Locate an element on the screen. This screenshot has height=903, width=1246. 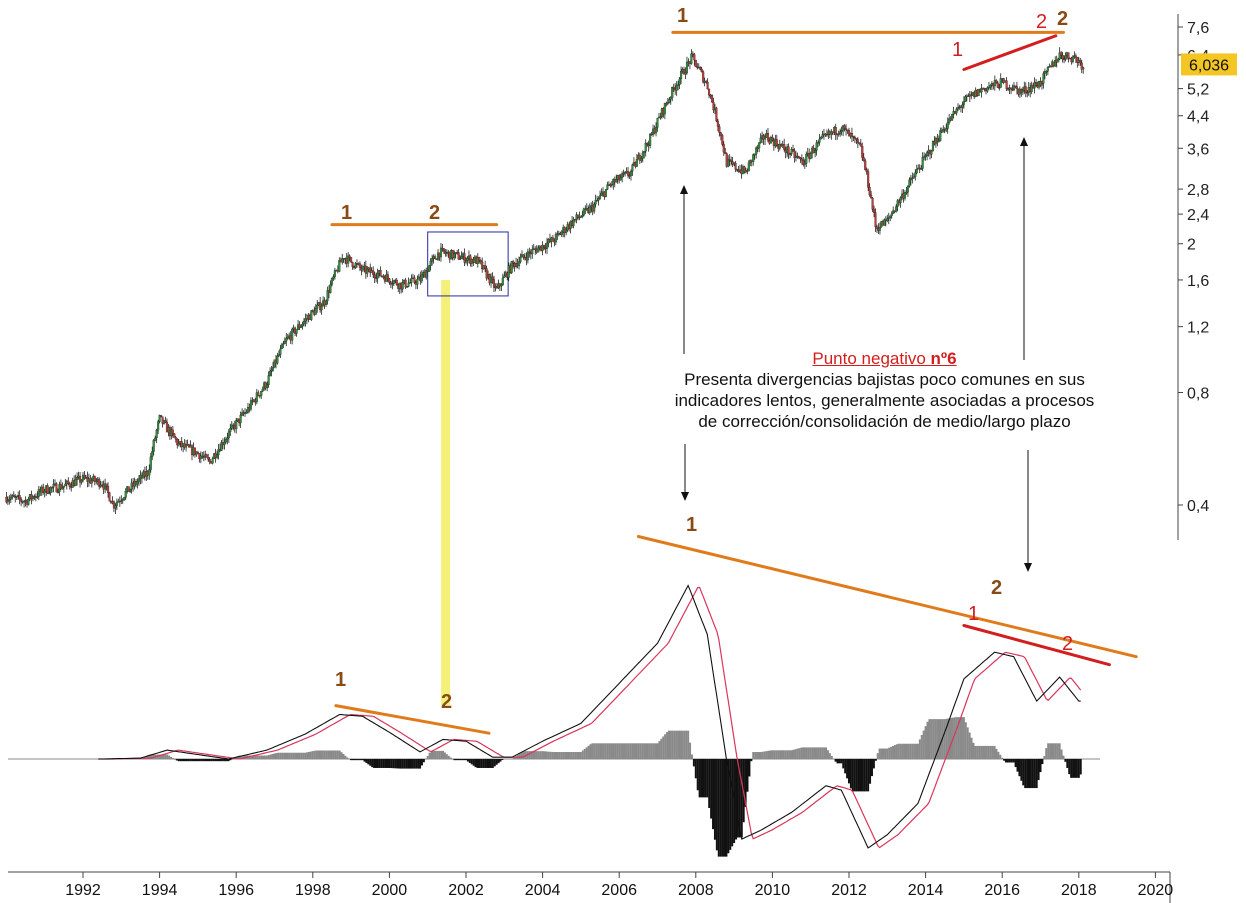
time-tick-label: 2014 is located at coordinates (926, 890).